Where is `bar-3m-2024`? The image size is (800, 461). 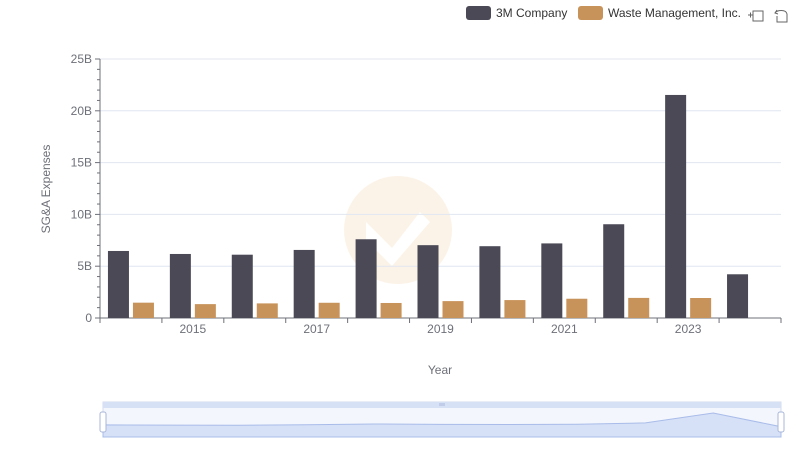 bar-3m-2024 is located at coordinates (738, 296).